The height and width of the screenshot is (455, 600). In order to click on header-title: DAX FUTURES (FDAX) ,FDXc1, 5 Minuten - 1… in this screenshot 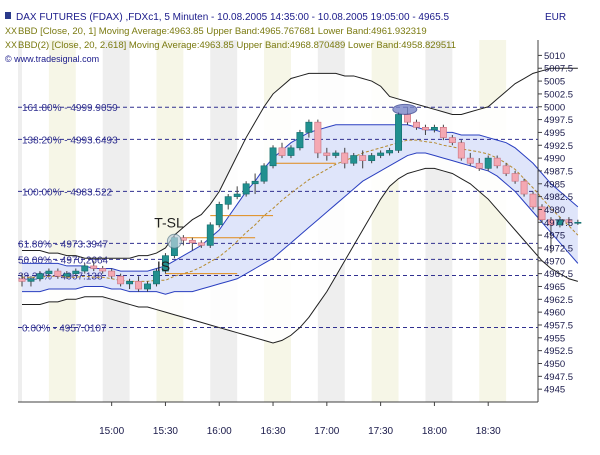, I will do `click(232, 17)`.